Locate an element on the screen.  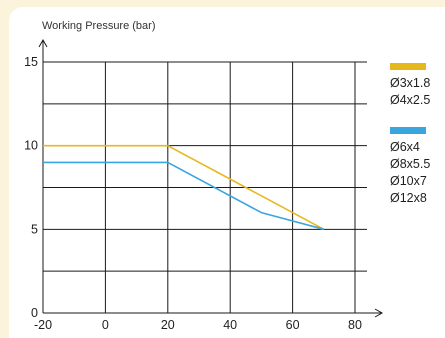
x-tick-label: 20 is located at coordinates (168, 325).